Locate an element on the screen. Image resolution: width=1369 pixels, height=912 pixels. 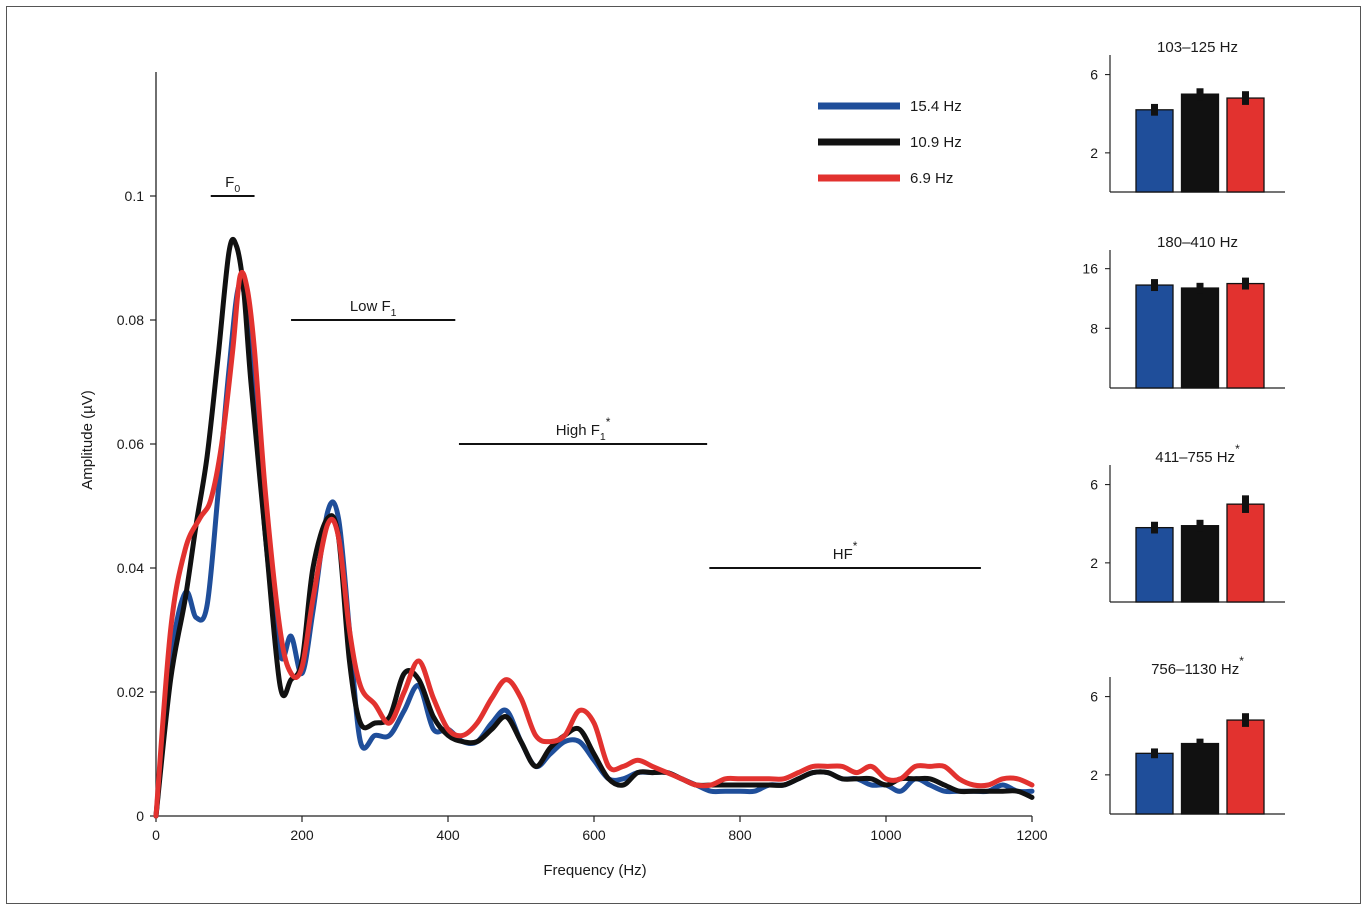
panel-title-text: 103–125 Hz is located at coordinates (1197, 47).